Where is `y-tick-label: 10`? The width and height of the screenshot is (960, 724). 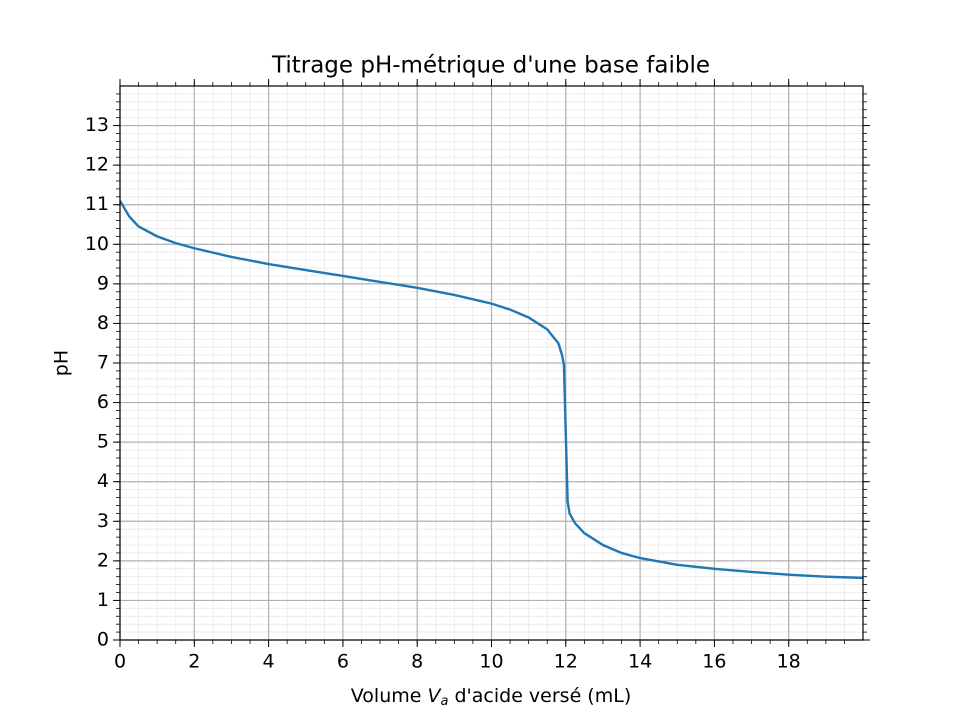
y-tick-label: 10 is located at coordinates (97, 244).